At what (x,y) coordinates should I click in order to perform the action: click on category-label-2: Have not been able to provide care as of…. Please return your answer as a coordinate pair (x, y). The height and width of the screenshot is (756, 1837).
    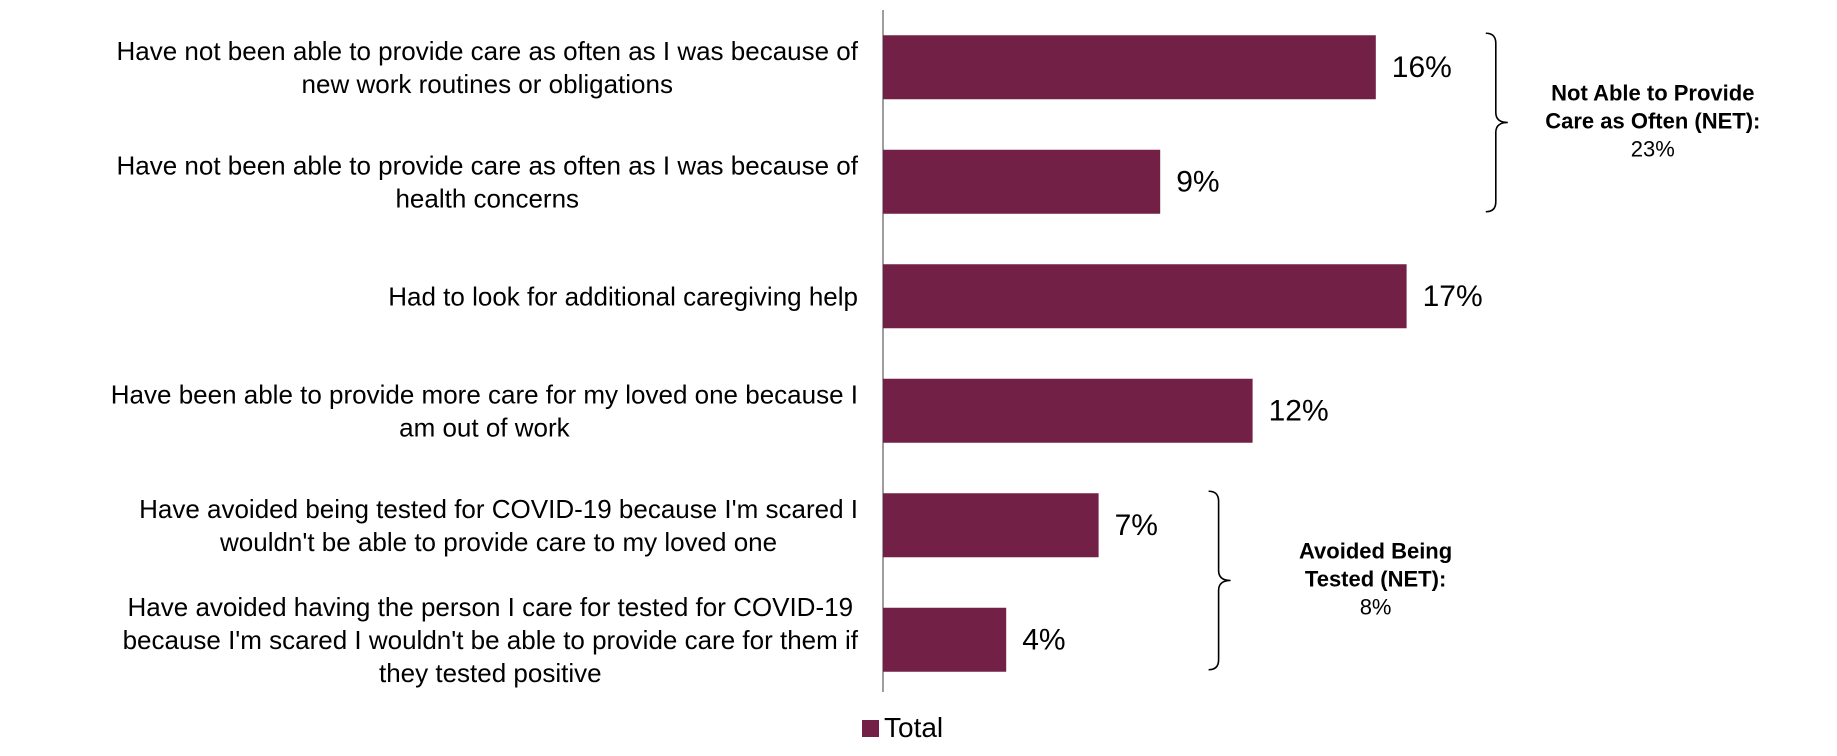
    Looking at the image, I should click on (488, 181).